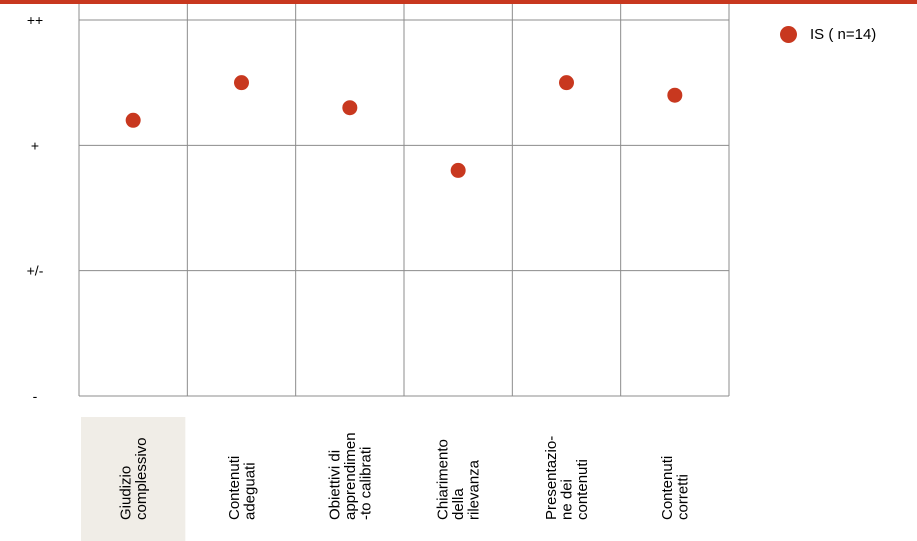 The image size is (917, 541). I want to click on svg-text:Obiettivi diapprendimen-to cal: Obiettivi diapprendimen-to calibrati, so click(350, 476).